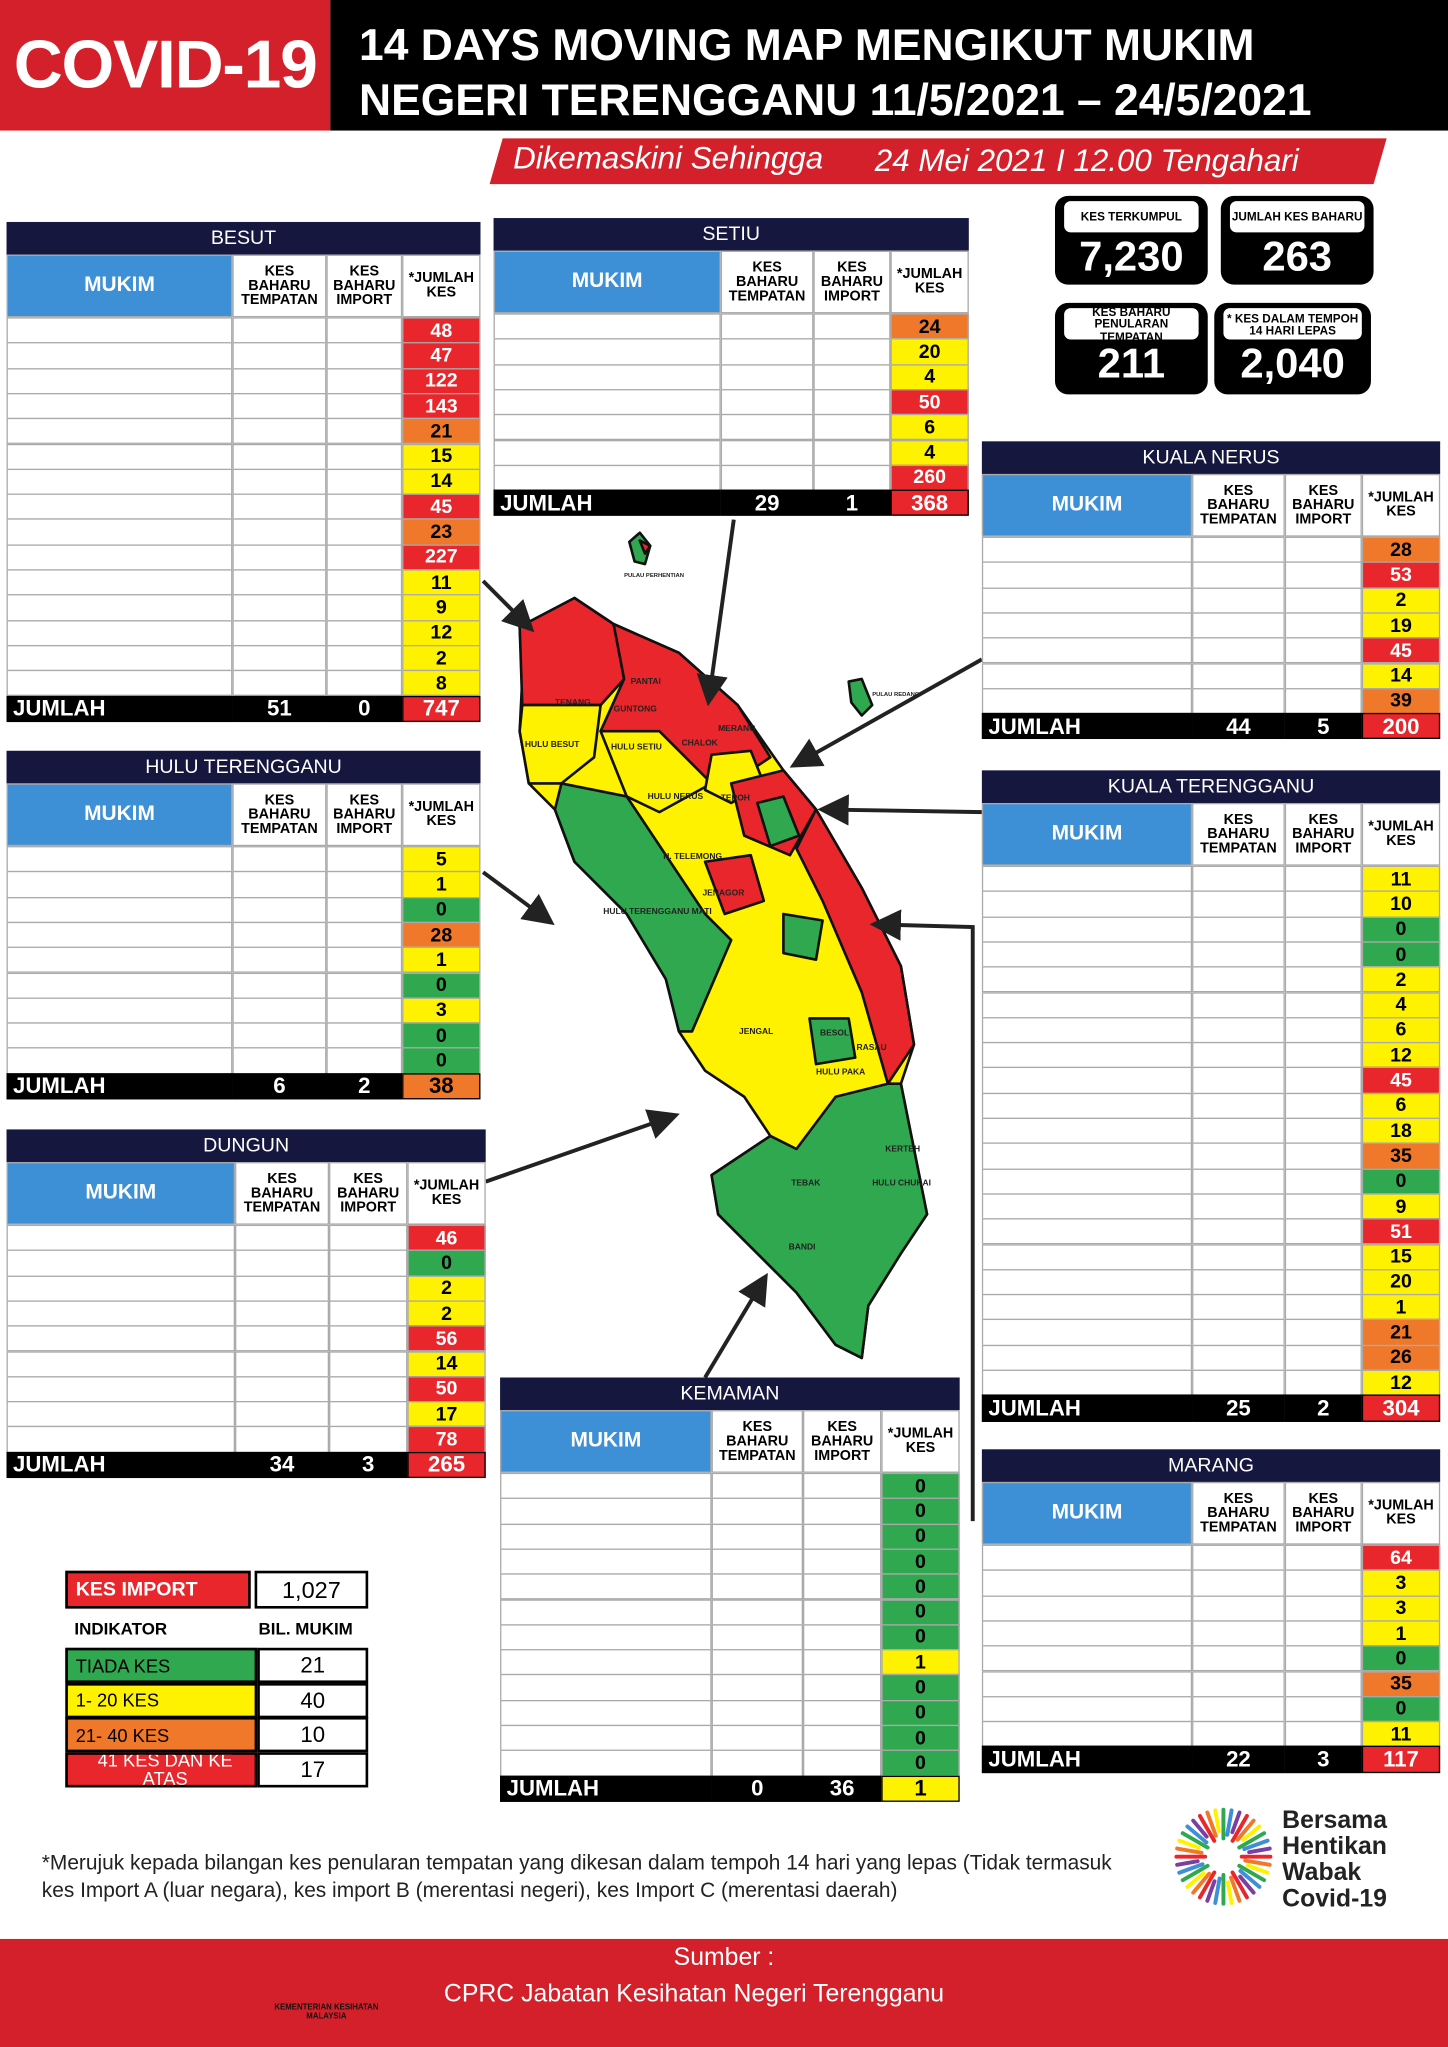  Describe the element at coordinates (1087, 1332) in the screenshot. I see `mukim-name: Kubang Parit` at that location.